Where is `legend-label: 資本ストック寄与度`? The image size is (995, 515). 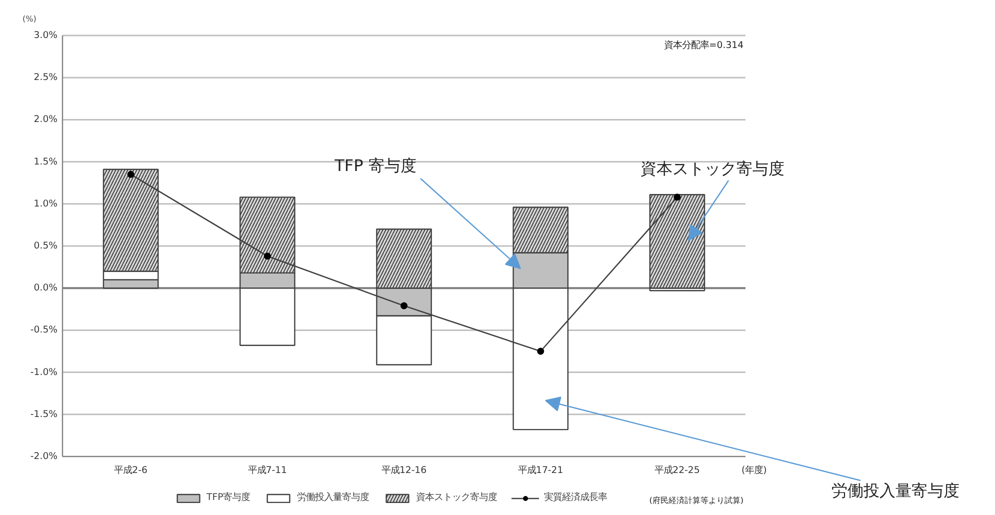 legend-label: 資本ストック寄与度 is located at coordinates (457, 497).